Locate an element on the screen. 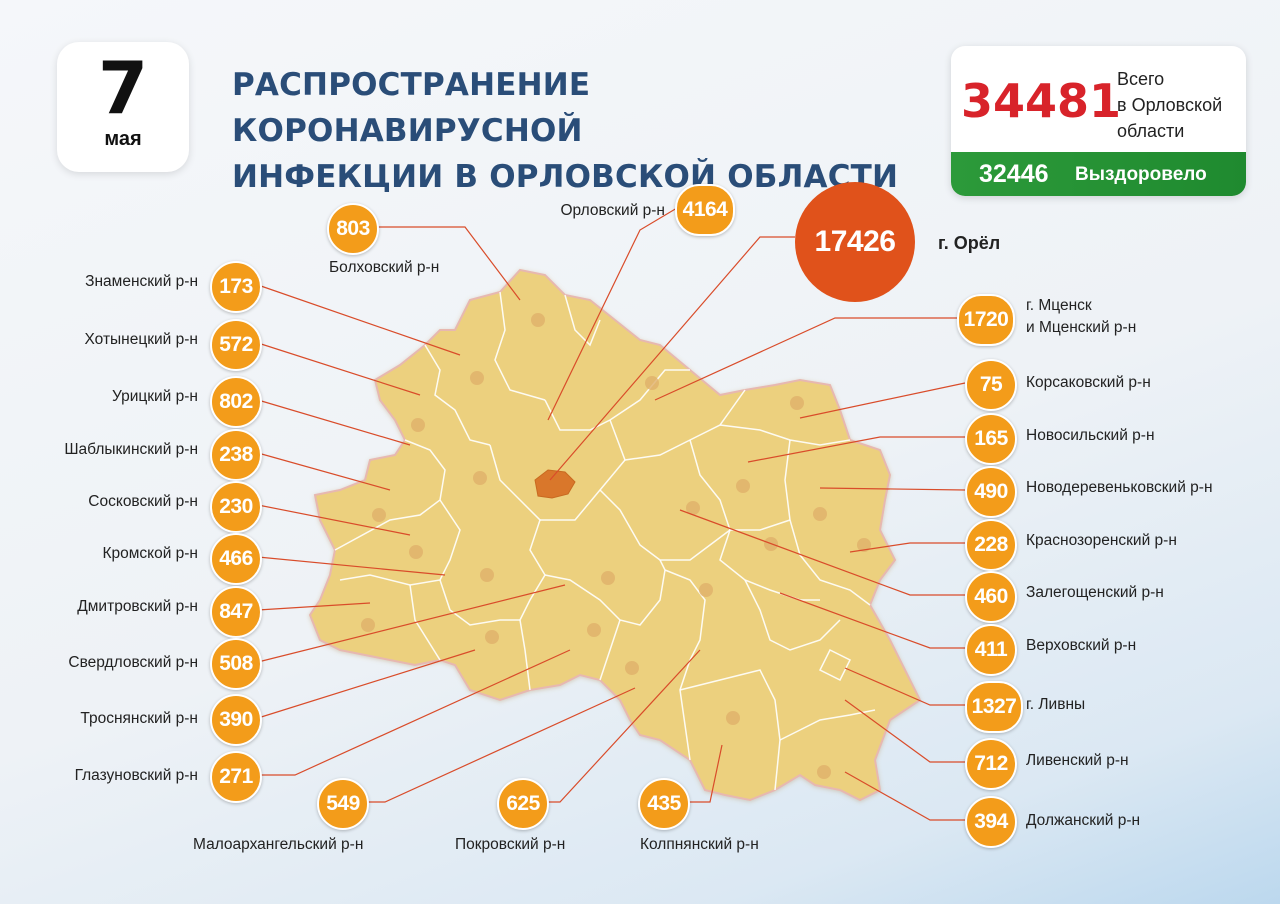 Image resolution: width=1280 pixels, height=904 pixels. badge-znamensky: 173 is located at coordinates (236, 287).